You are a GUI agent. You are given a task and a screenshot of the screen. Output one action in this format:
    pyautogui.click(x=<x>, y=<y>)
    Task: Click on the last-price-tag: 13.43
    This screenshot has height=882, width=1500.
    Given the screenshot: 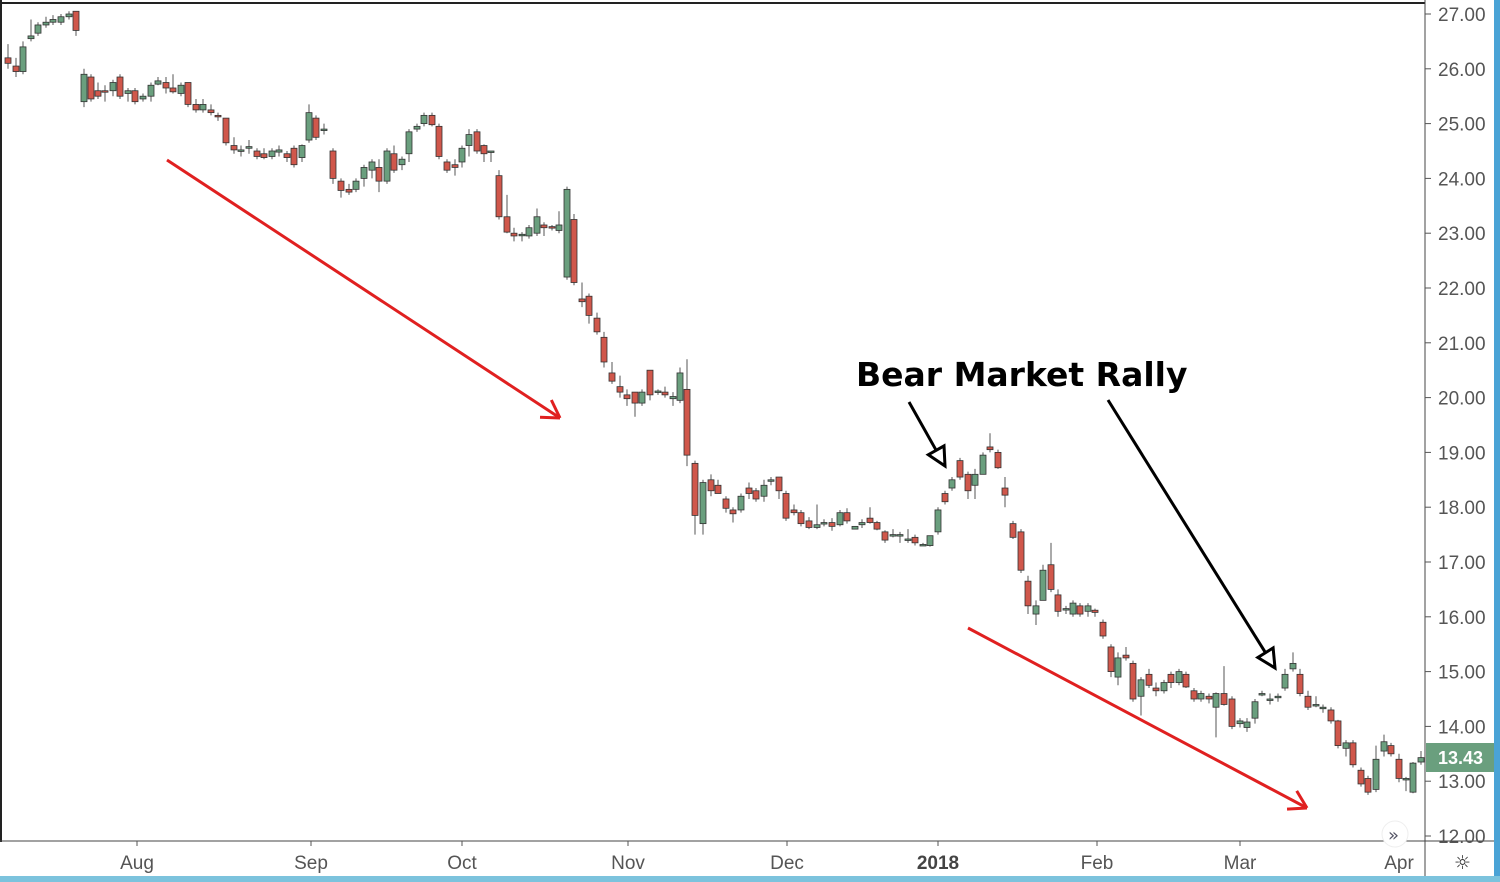 What is the action you would take?
    pyautogui.click(x=1460, y=757)
    